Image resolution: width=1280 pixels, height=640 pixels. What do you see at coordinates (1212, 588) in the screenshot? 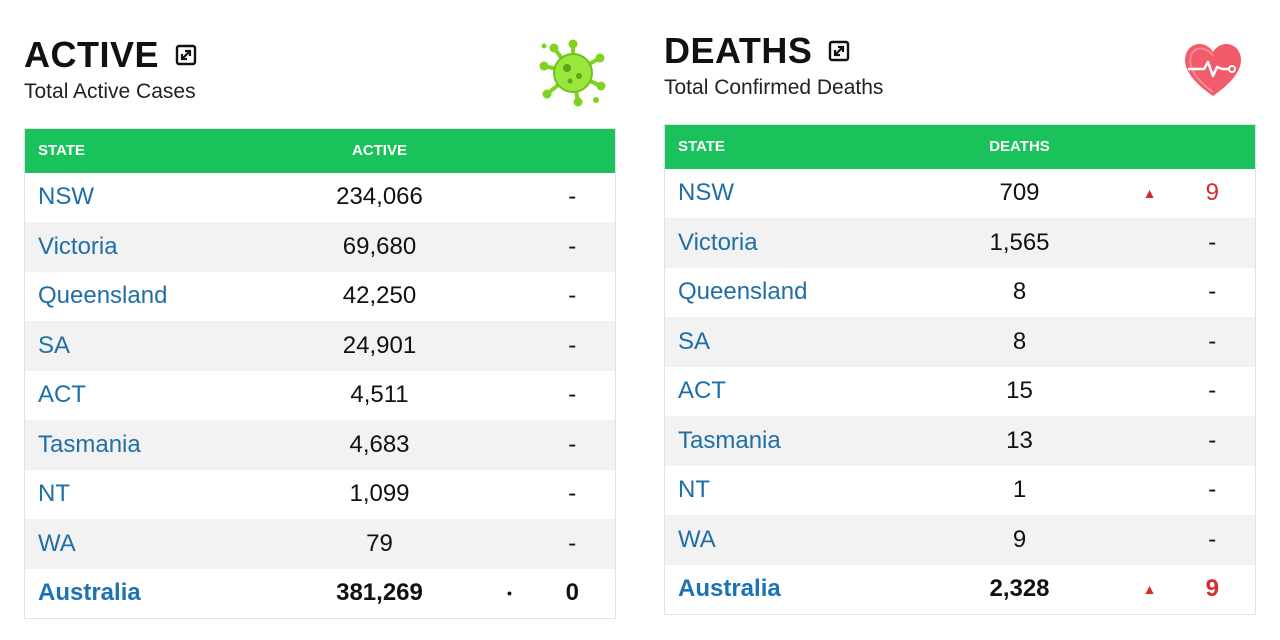
I see `total-change-value: 9` at bounding box center [1212, 588].